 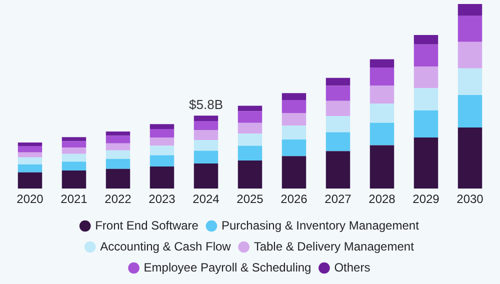 What do you see at coordinates (320, 225) in the screenshot?
I see `legend-label: Purchasing & Inventory Management` at bounding box center [320, 225].